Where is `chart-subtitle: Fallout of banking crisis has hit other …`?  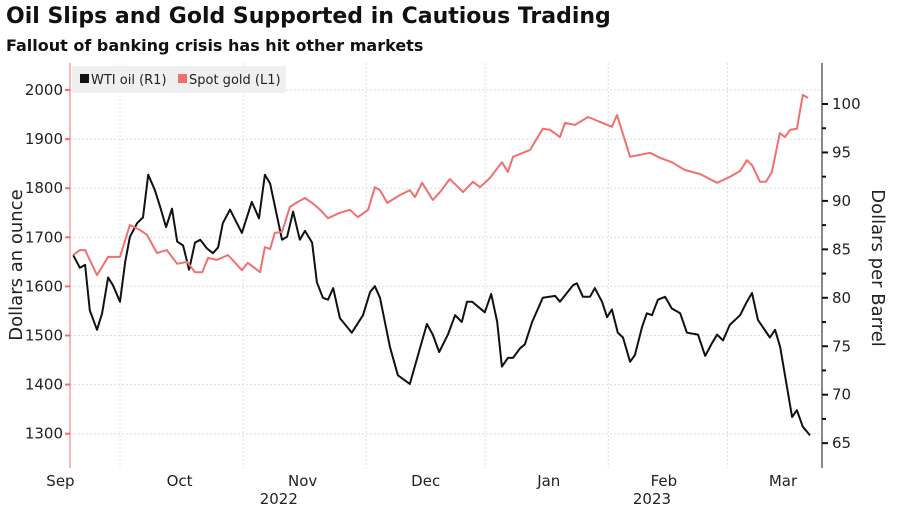
chart-subtitle: Fallout of banking crisis has hit other … is located at coordinates (215, 45).